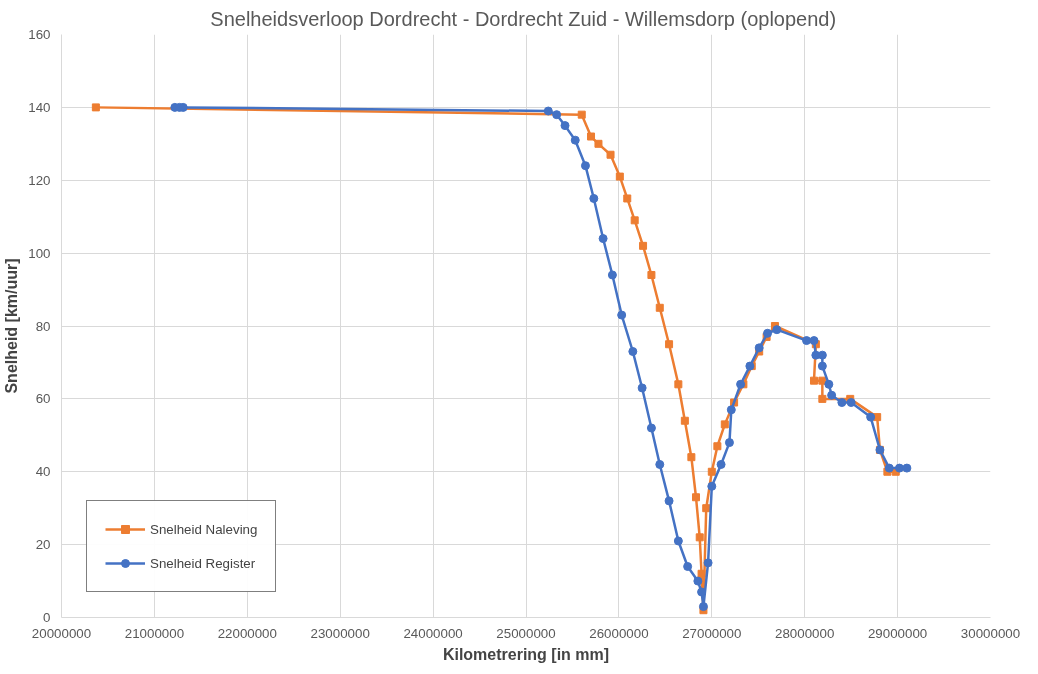 This screenshot has height=674, width=1038. Describe the element at coordinates (154, 633) in the screenshot. I see `x-tick-label: 21000000` at that location.